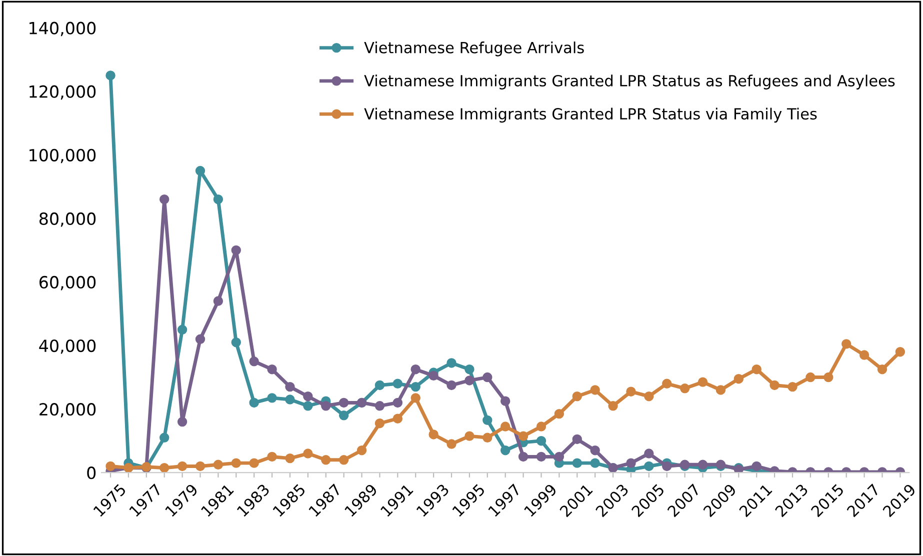 The image size is (923, 556). Describe the element at coordinates (474, 49) in the screenshot. I see `legend-label: Vietnamese Refugee Arrivals` at that location.